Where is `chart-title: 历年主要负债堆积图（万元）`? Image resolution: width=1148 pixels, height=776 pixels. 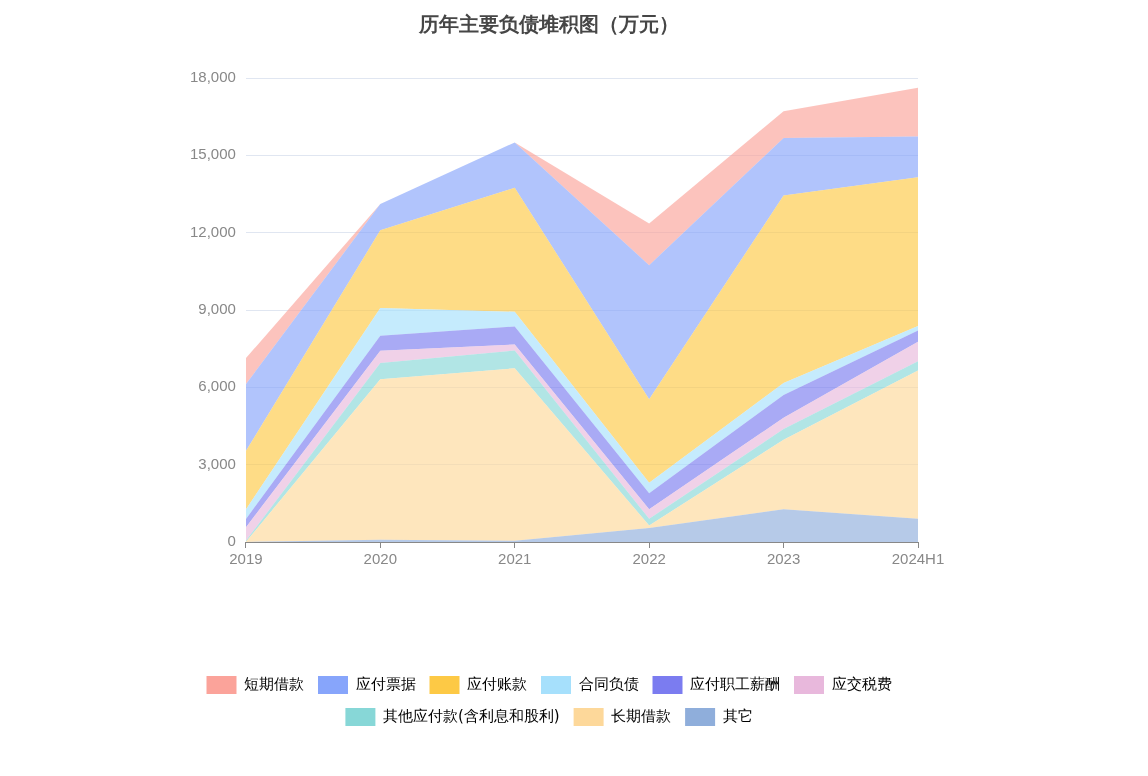
chart-title: 历年主要负债堆积图（万元） is located at coordinates (548, 24).